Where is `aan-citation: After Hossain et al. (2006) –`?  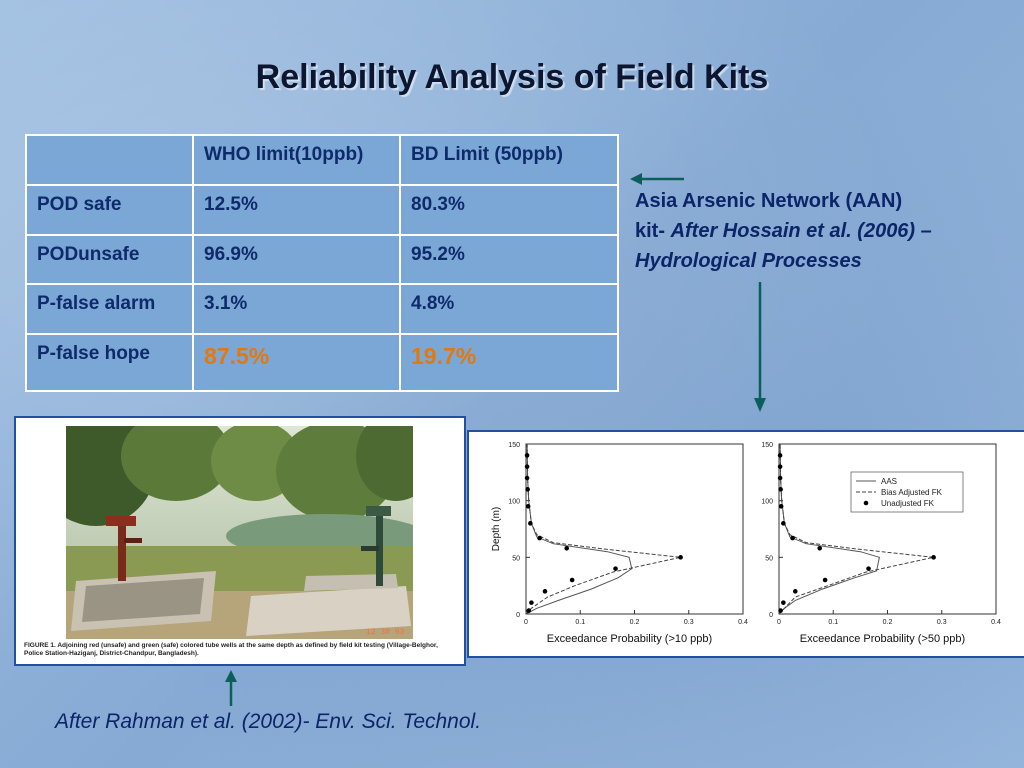 aan-citation: After Hossain et al. (2006) – is located at coordinates (801, 231).